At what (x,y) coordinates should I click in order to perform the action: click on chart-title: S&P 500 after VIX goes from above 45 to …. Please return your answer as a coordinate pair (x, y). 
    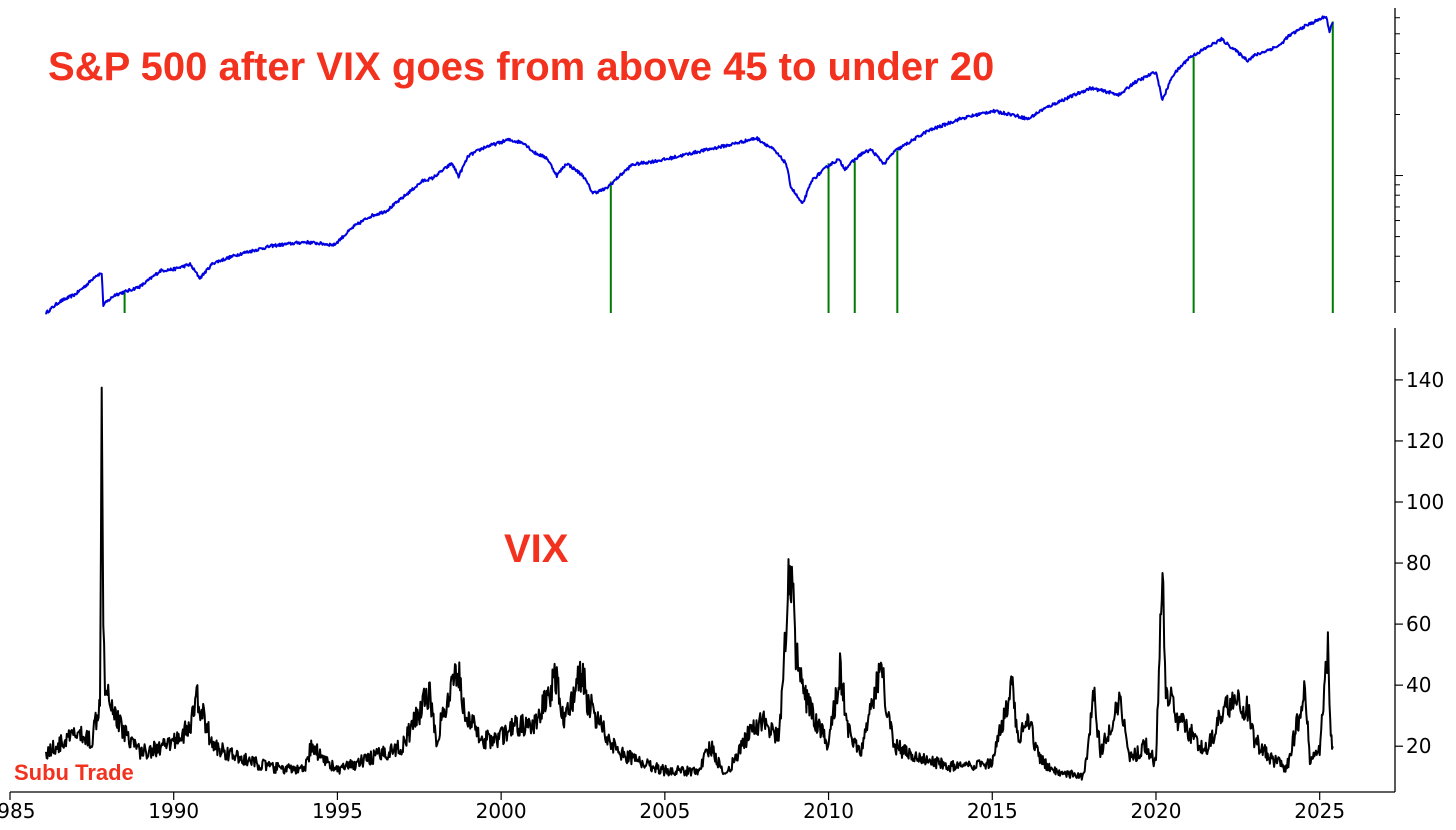
    Looking at the image, I should click on (521, 67).